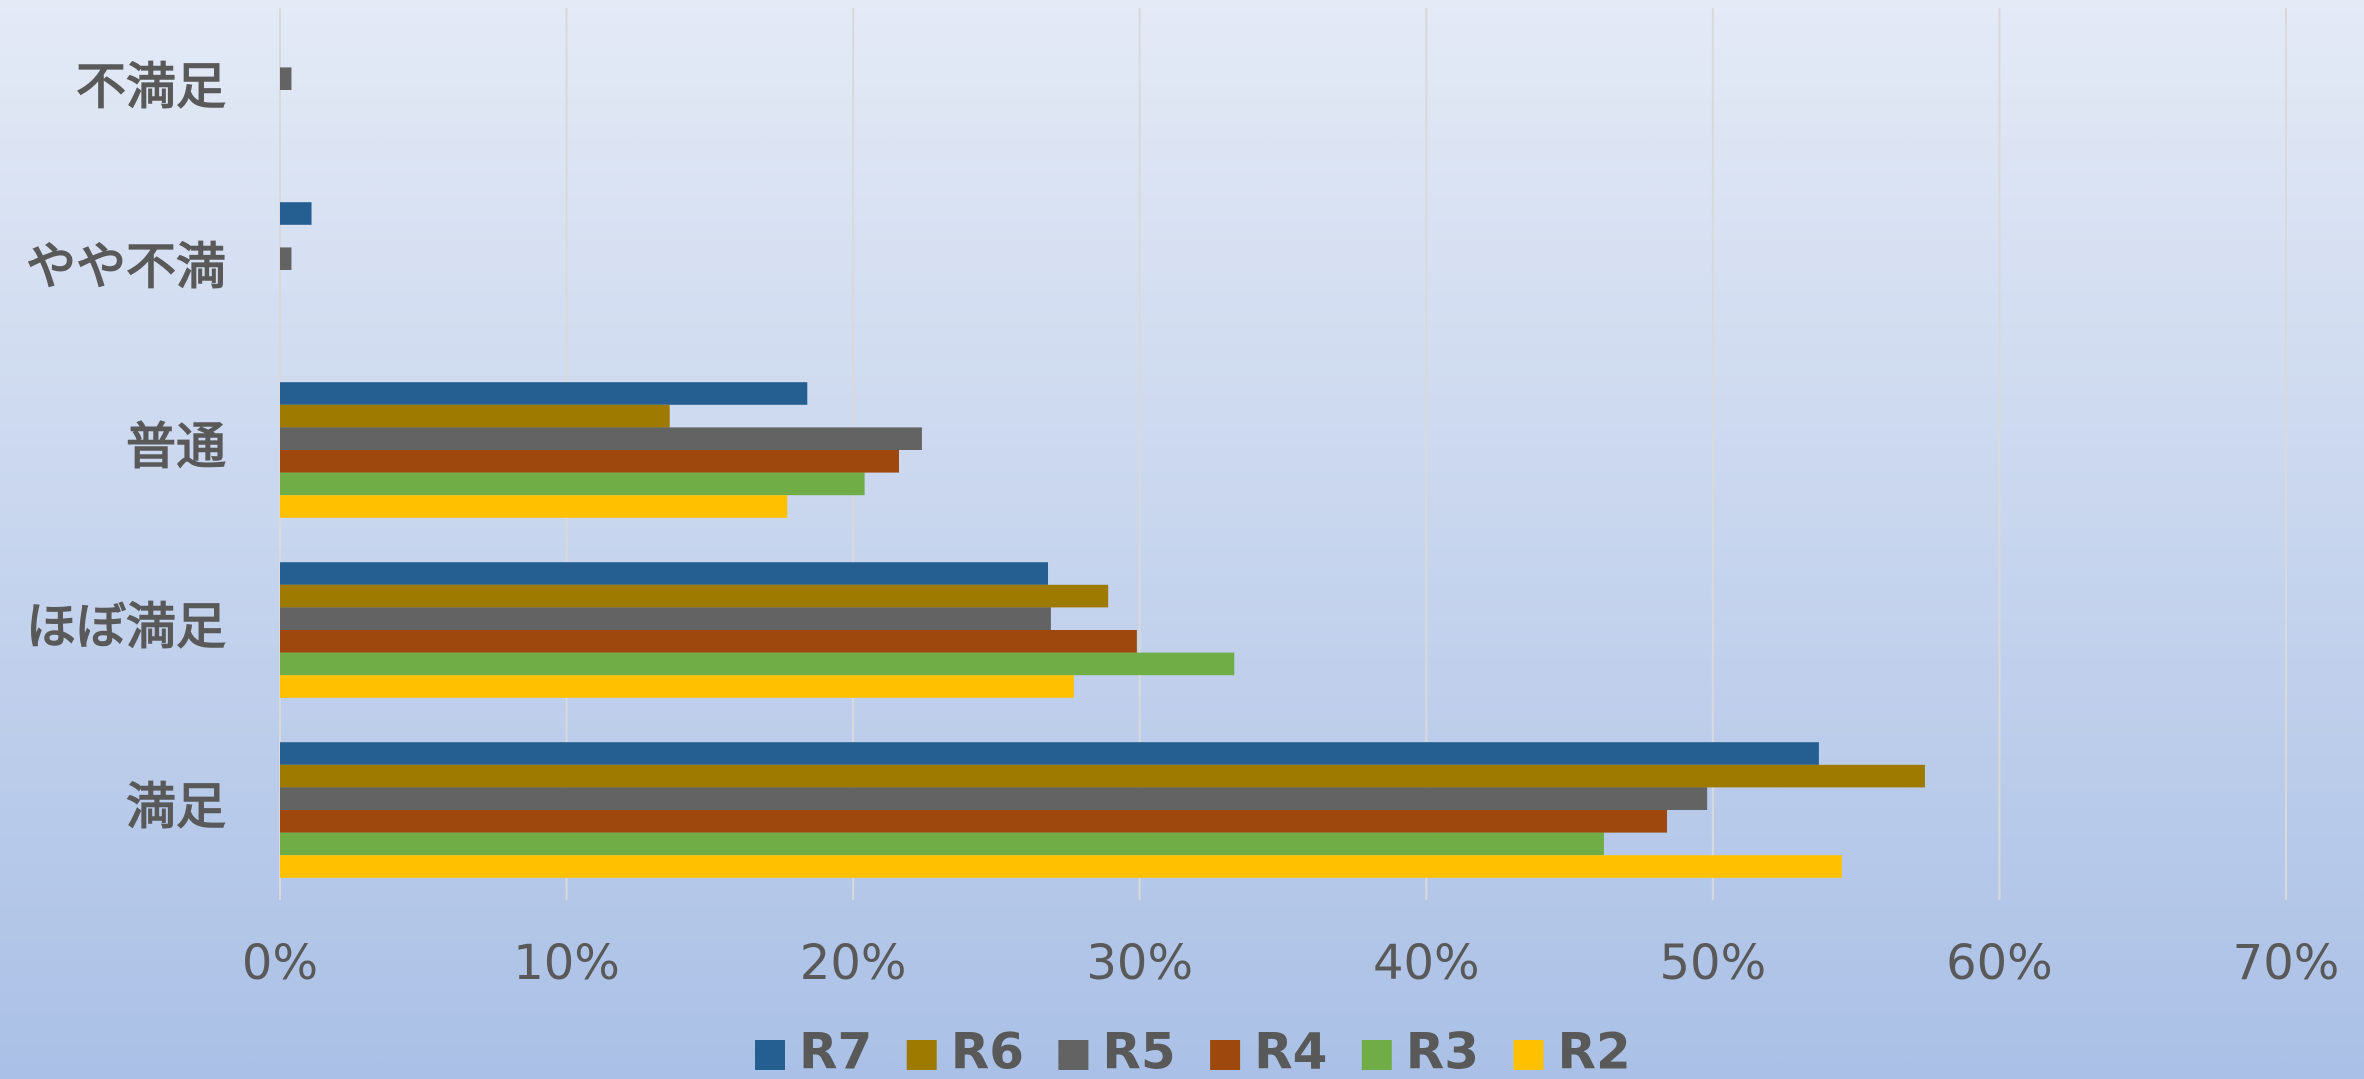 Image resolution: width=2364 pixels, height=1079 pixels. What do you see at coordinates (853, 963) in the screenshot?
I see `x-tick-label: 20%` at bounding box center [853, 963].